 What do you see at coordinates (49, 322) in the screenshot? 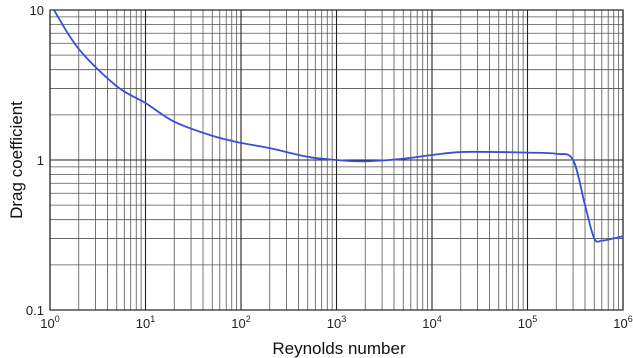
I see `x-tick-label: 10⁰` at bounding box center [49, 322].